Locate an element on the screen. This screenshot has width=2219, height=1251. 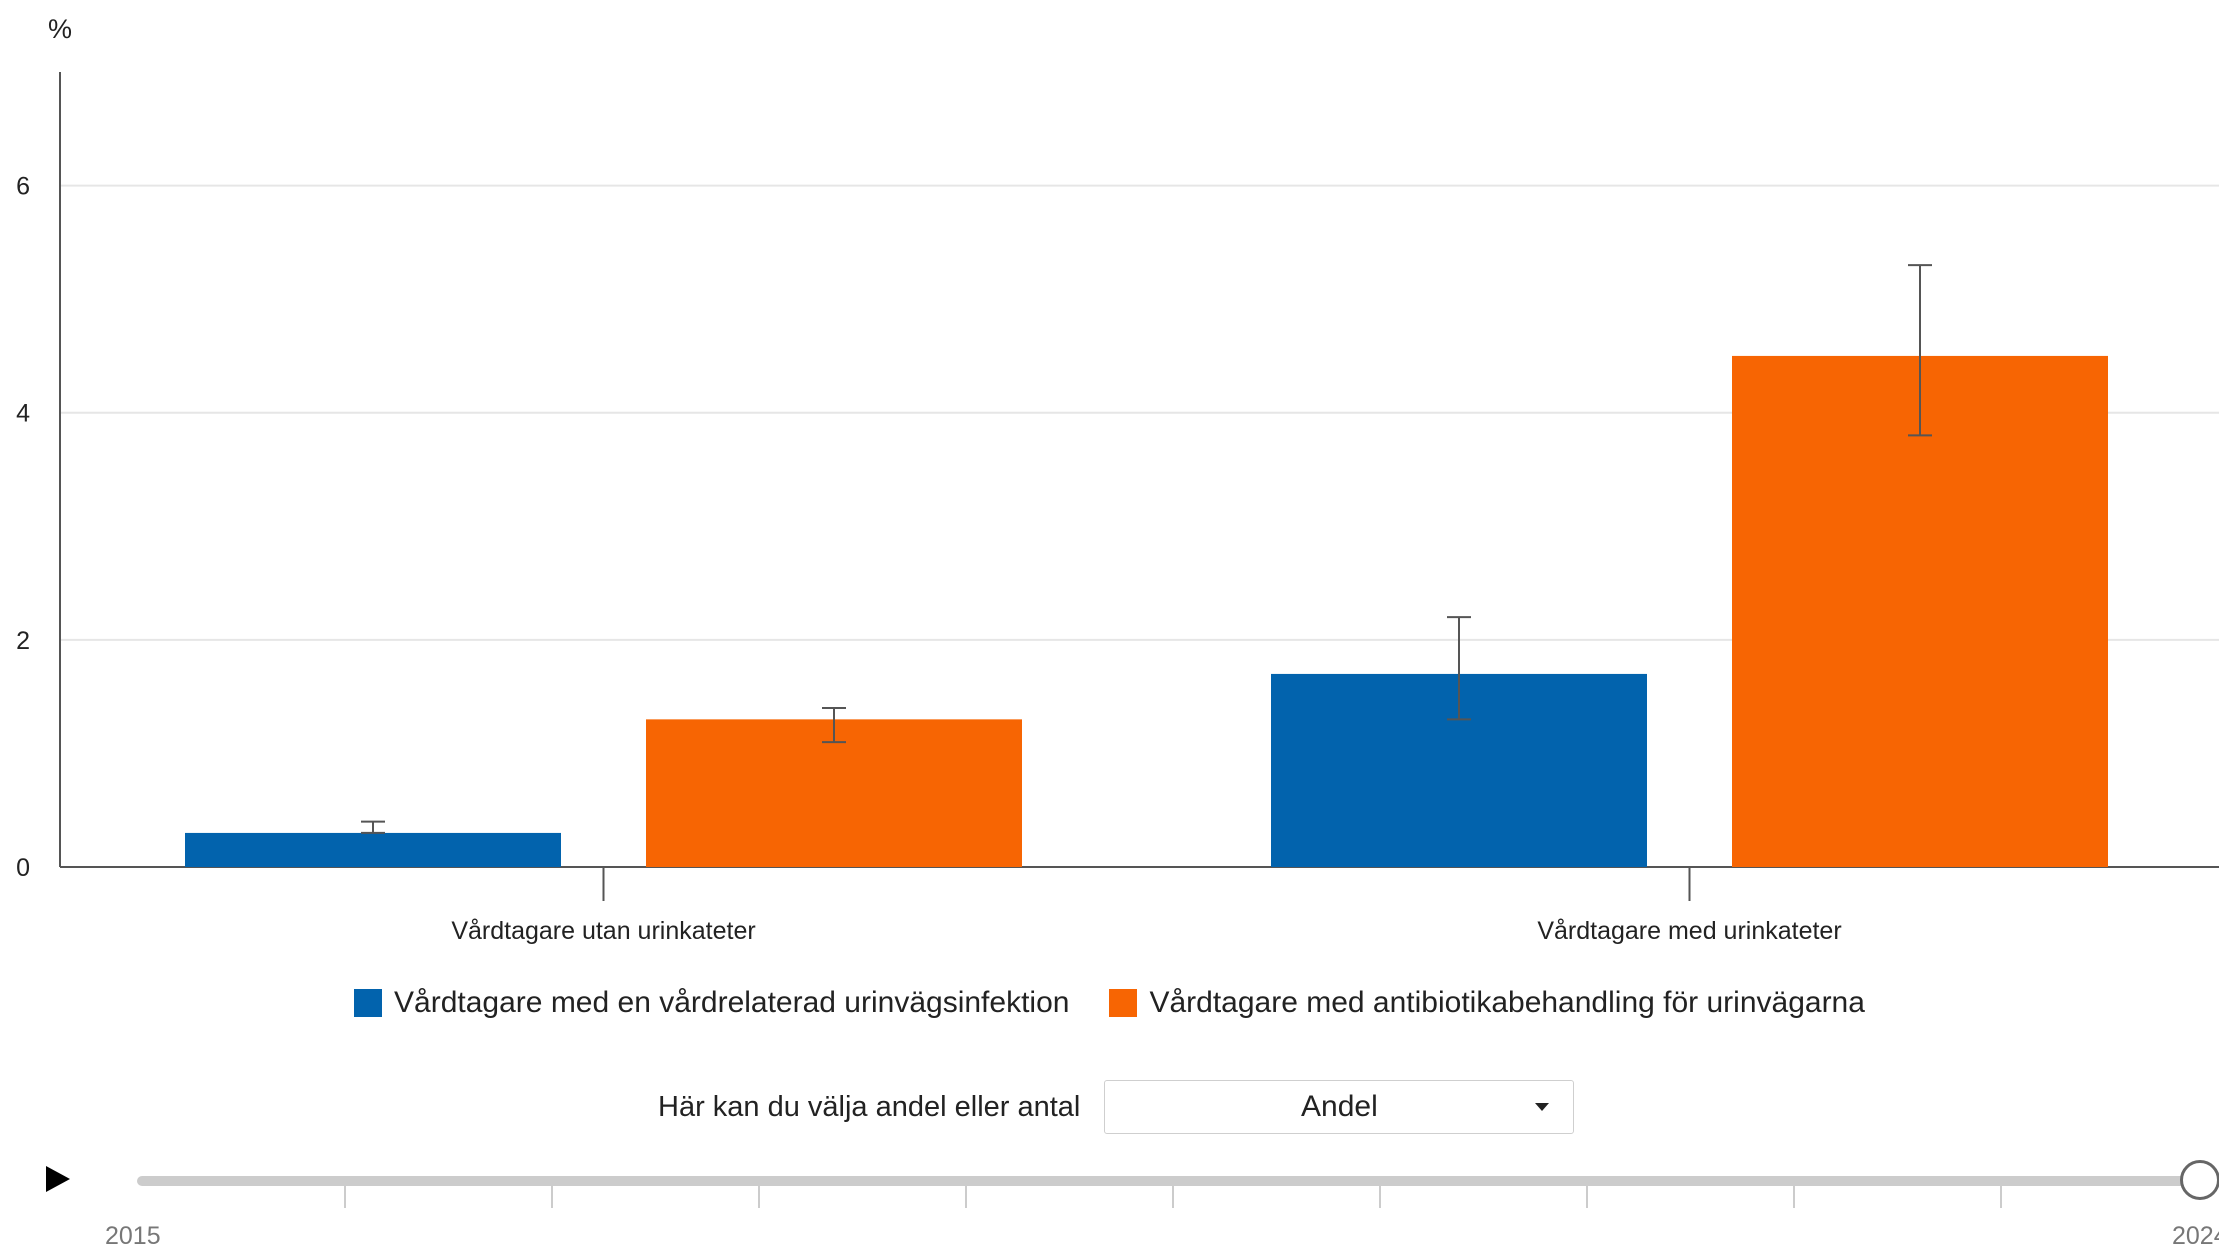
measure-dropdown: Andel is located at coordinates (1339, 1107).